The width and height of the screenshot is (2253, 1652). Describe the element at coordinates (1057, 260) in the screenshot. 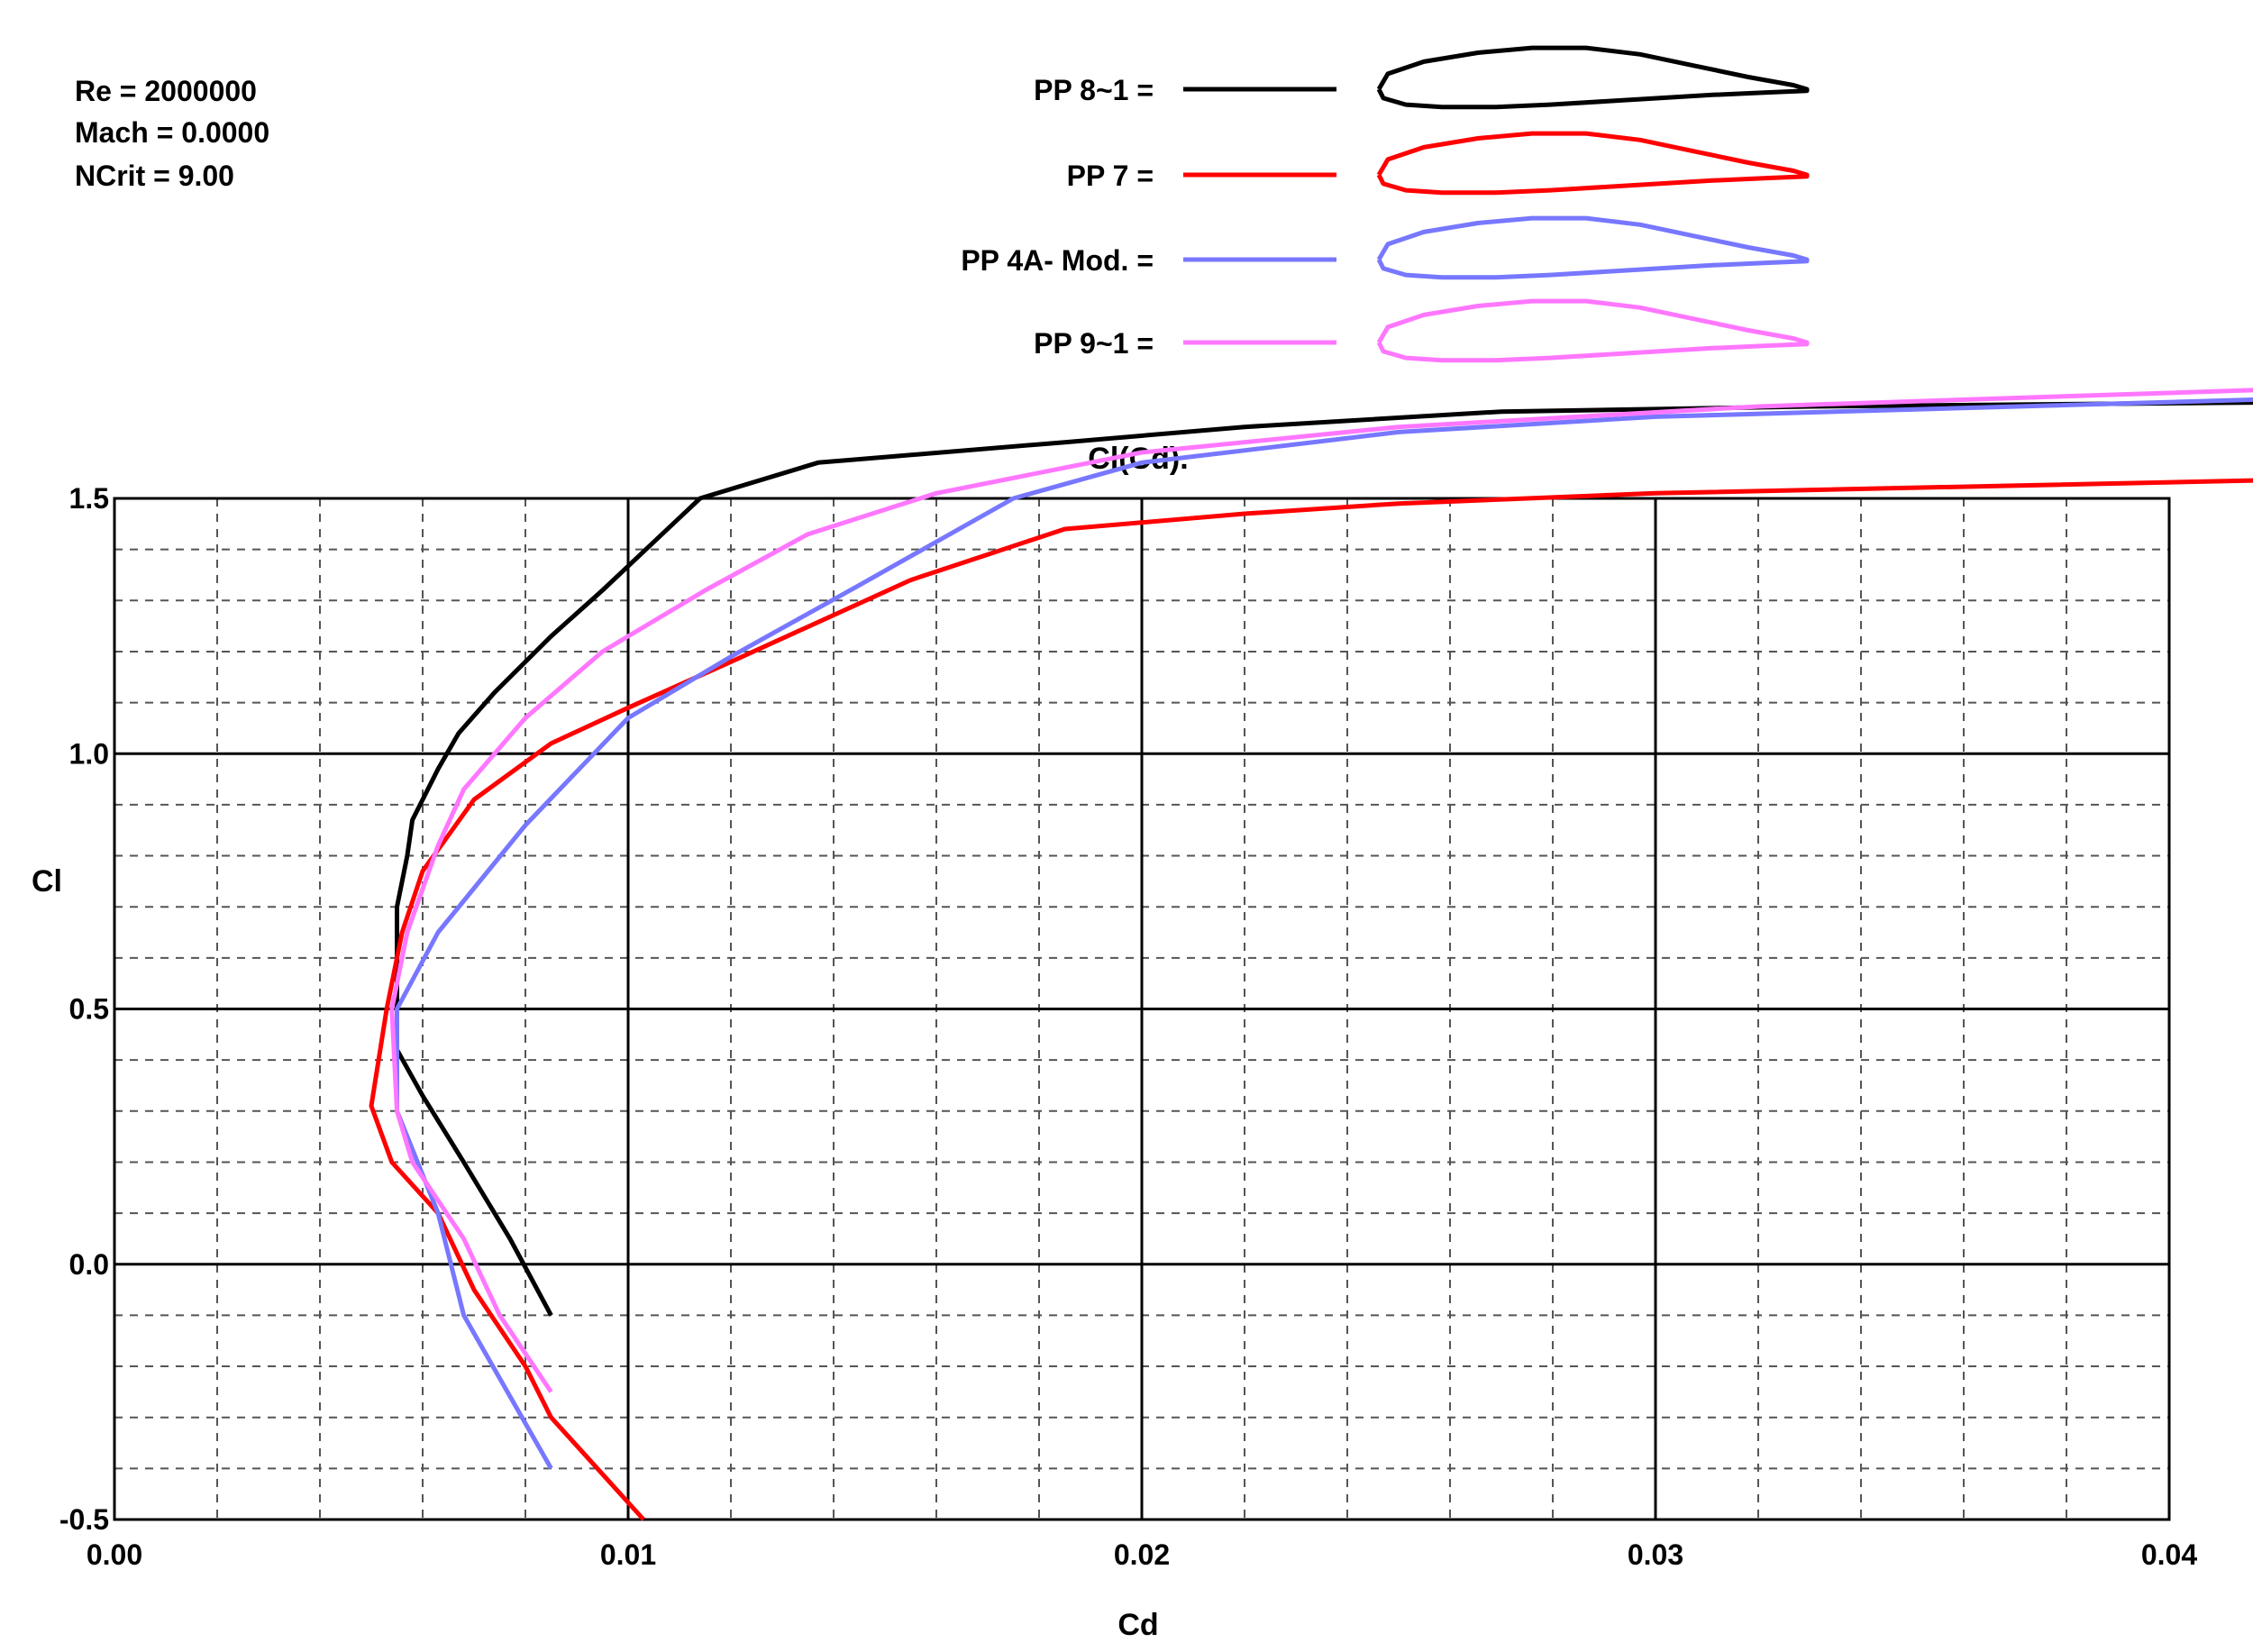

I see `legend-label-3: PP 4A- Mod. =` at that location.